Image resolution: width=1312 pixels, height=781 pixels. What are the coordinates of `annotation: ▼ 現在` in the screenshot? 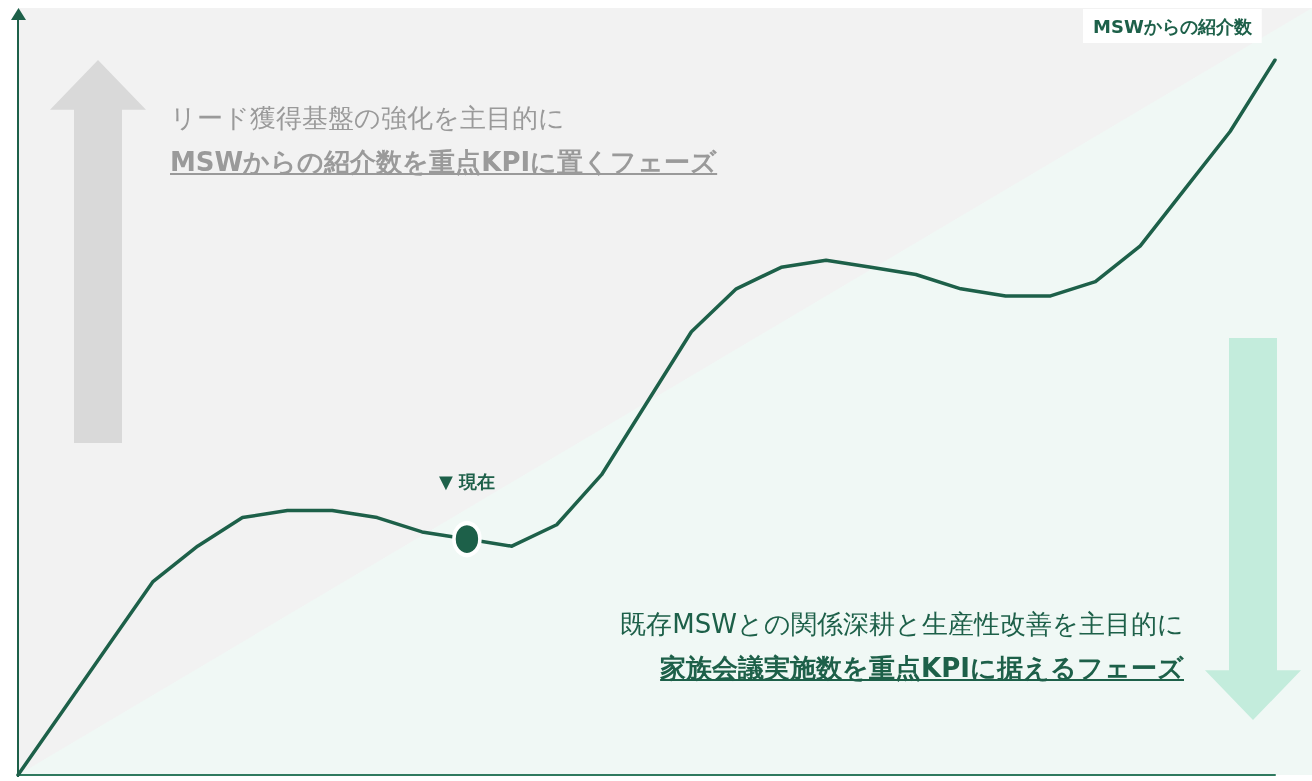 It's located at (466, 482).